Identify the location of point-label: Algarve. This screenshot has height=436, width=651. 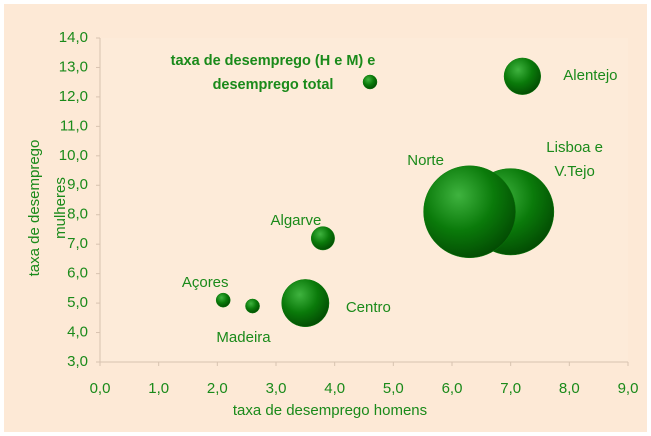
(296, 221).